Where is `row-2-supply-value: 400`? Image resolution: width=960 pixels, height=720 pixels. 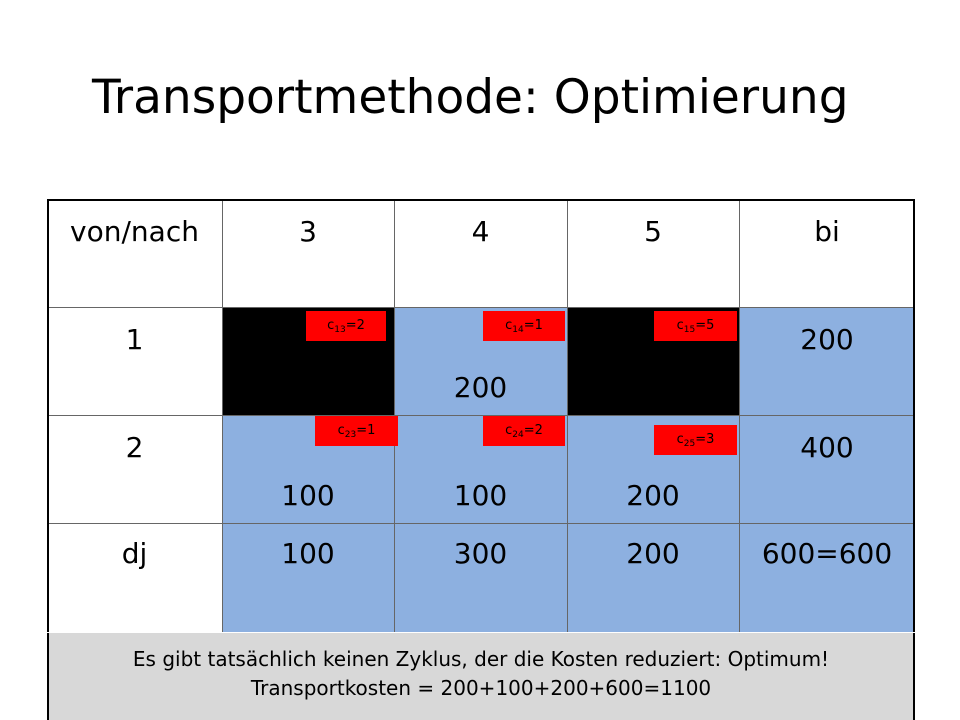 row-2-supply-value: 400 is located at coordinates (827, 447).